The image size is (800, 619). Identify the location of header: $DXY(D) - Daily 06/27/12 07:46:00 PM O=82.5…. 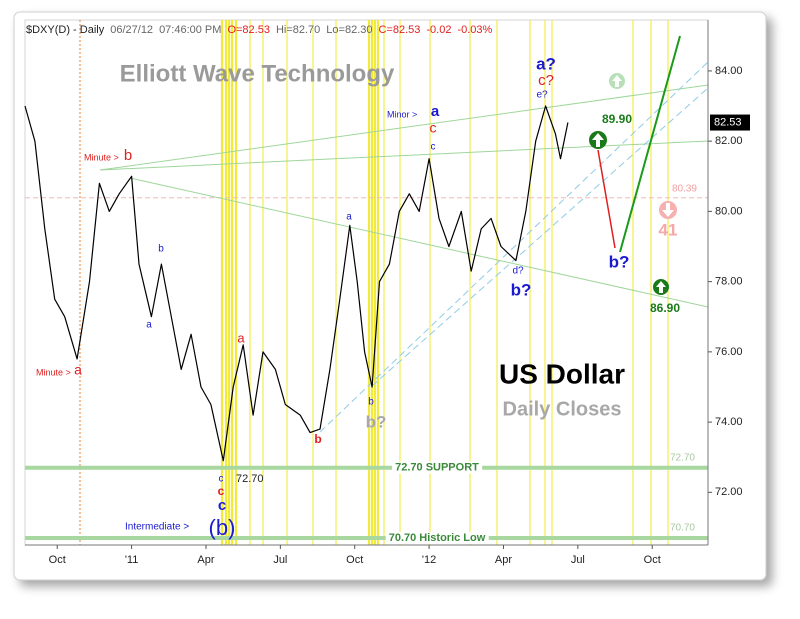
(259, 30).